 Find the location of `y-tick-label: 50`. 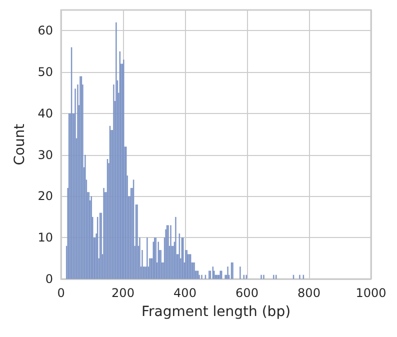

y-tick-label: 50 is located at coordinates (45, 72).